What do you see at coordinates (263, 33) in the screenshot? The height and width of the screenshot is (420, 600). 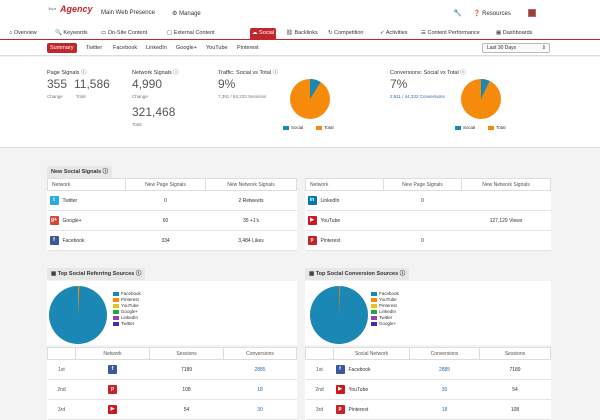 I see `nav-social: ☁ Social` at bounding box center [263, 33].